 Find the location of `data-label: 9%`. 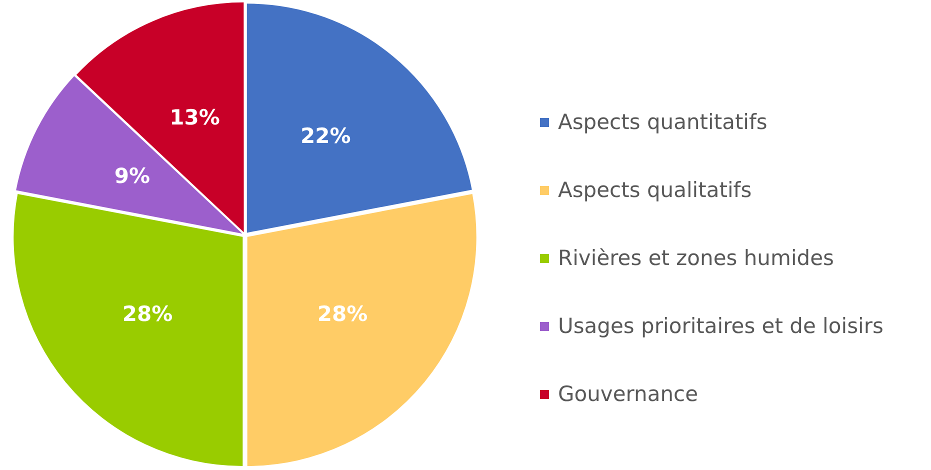

data-label: 9% is located at coordinates (132, 176).